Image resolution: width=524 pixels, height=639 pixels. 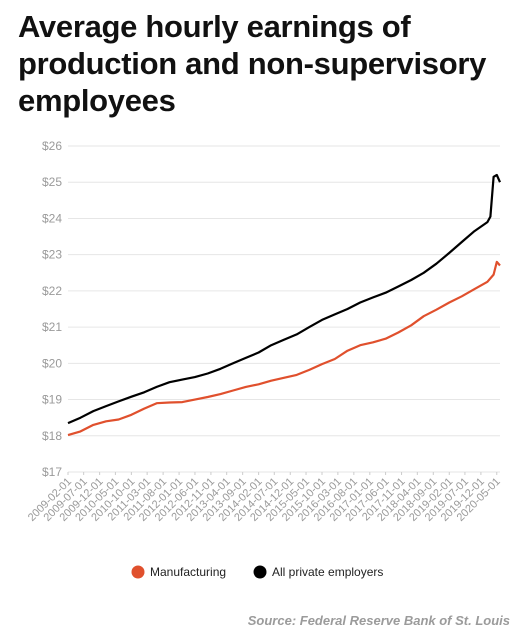 I want to click on legend: Manufacturing All private employers, so click(x=257, y=572).